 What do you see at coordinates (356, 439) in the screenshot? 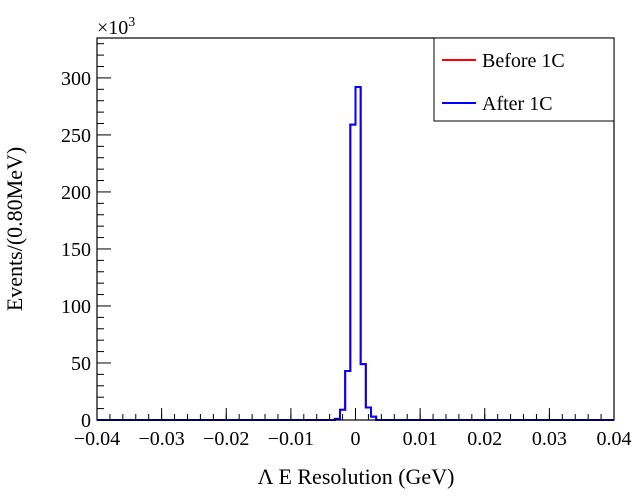
I see `x-tick-label: 0` at bounding box center [356, 439].